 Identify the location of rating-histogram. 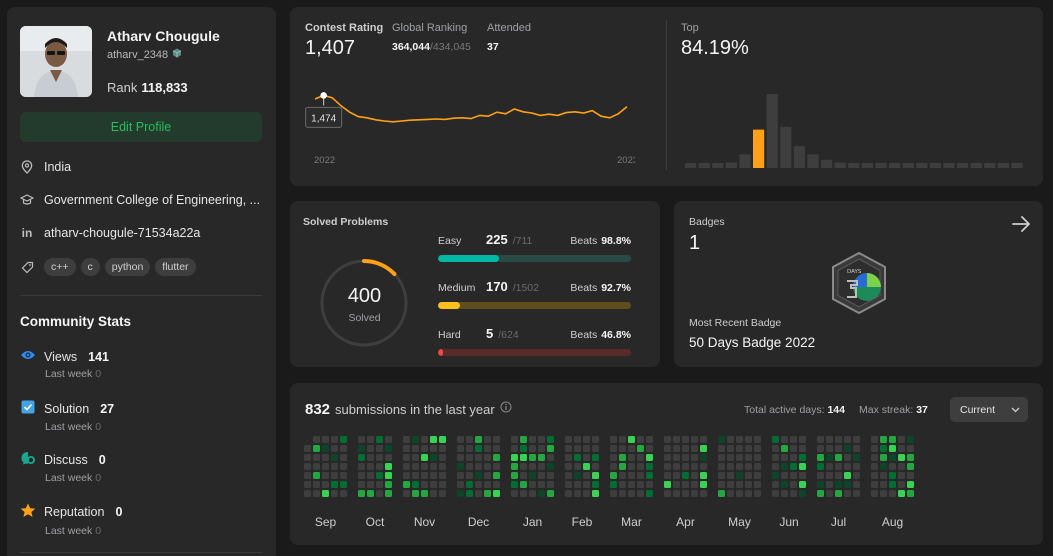
(853, 128).